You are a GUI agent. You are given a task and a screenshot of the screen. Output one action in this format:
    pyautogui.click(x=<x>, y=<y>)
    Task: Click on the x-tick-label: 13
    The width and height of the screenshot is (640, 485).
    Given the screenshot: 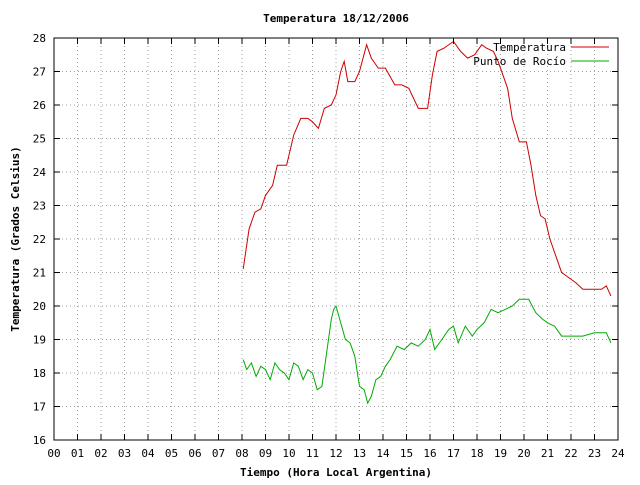 What is the action you would take?
    pyautogui.click(x=359, y=453)
    